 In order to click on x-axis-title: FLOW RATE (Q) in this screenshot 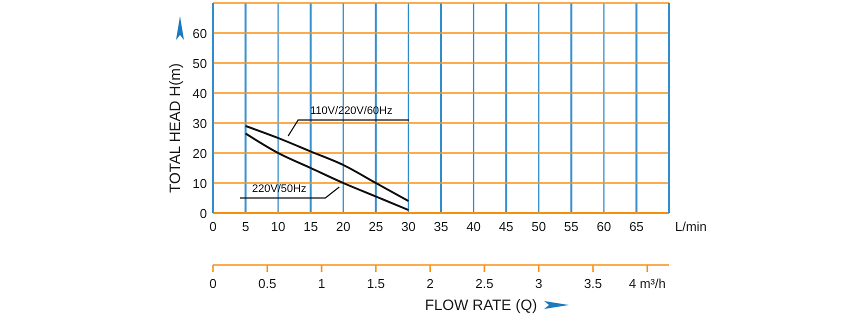, I will do `click(481, 305)`.